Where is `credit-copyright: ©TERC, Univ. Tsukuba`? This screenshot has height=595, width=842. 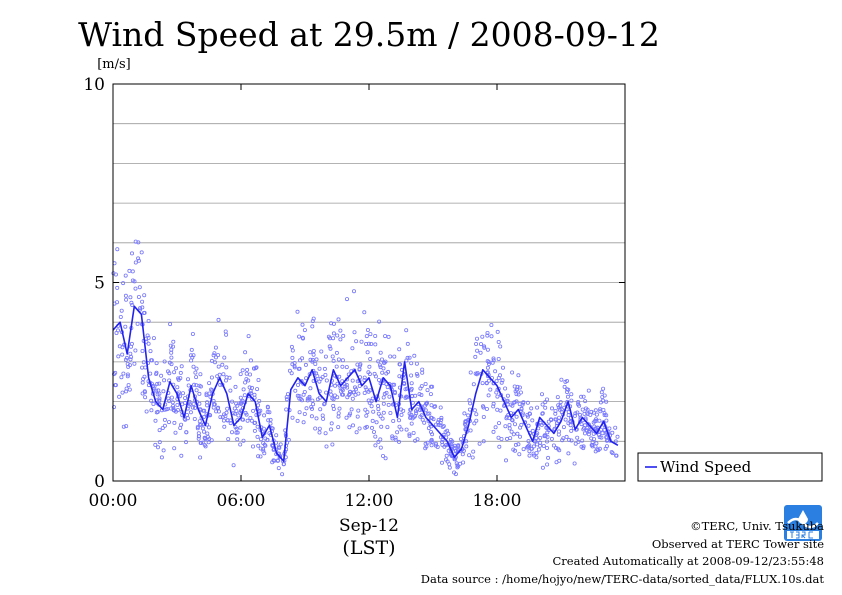 credit-copyright: ©TERC, Univ. Tsukuba is located at coordinates (757, 526).